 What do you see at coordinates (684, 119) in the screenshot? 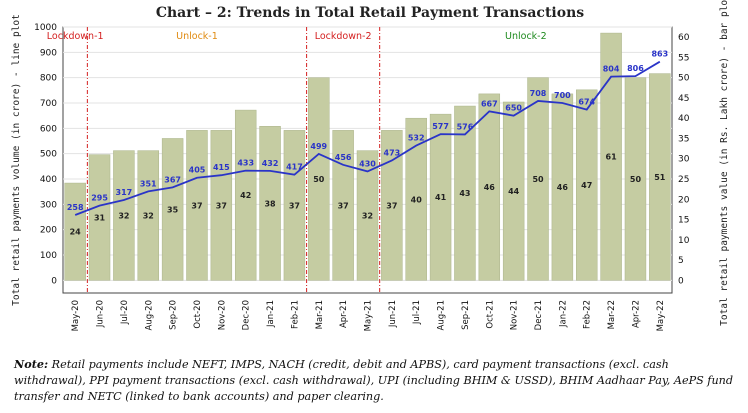
I see `right-tick-label: 40` at bounding box center [684, 119].